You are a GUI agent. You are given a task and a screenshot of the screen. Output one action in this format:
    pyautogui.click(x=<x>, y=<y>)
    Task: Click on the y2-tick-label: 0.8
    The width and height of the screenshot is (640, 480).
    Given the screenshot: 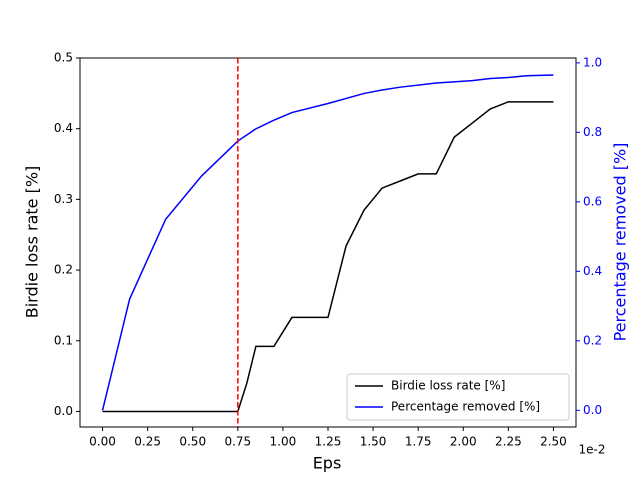 What is the action you would take?
    pyautogui.click(x=592, y=132)
    